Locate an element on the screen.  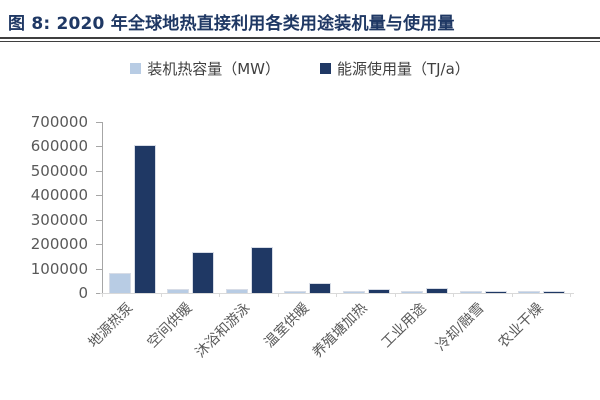
y-axis-tick-marks is located at coordinates (99, 208).